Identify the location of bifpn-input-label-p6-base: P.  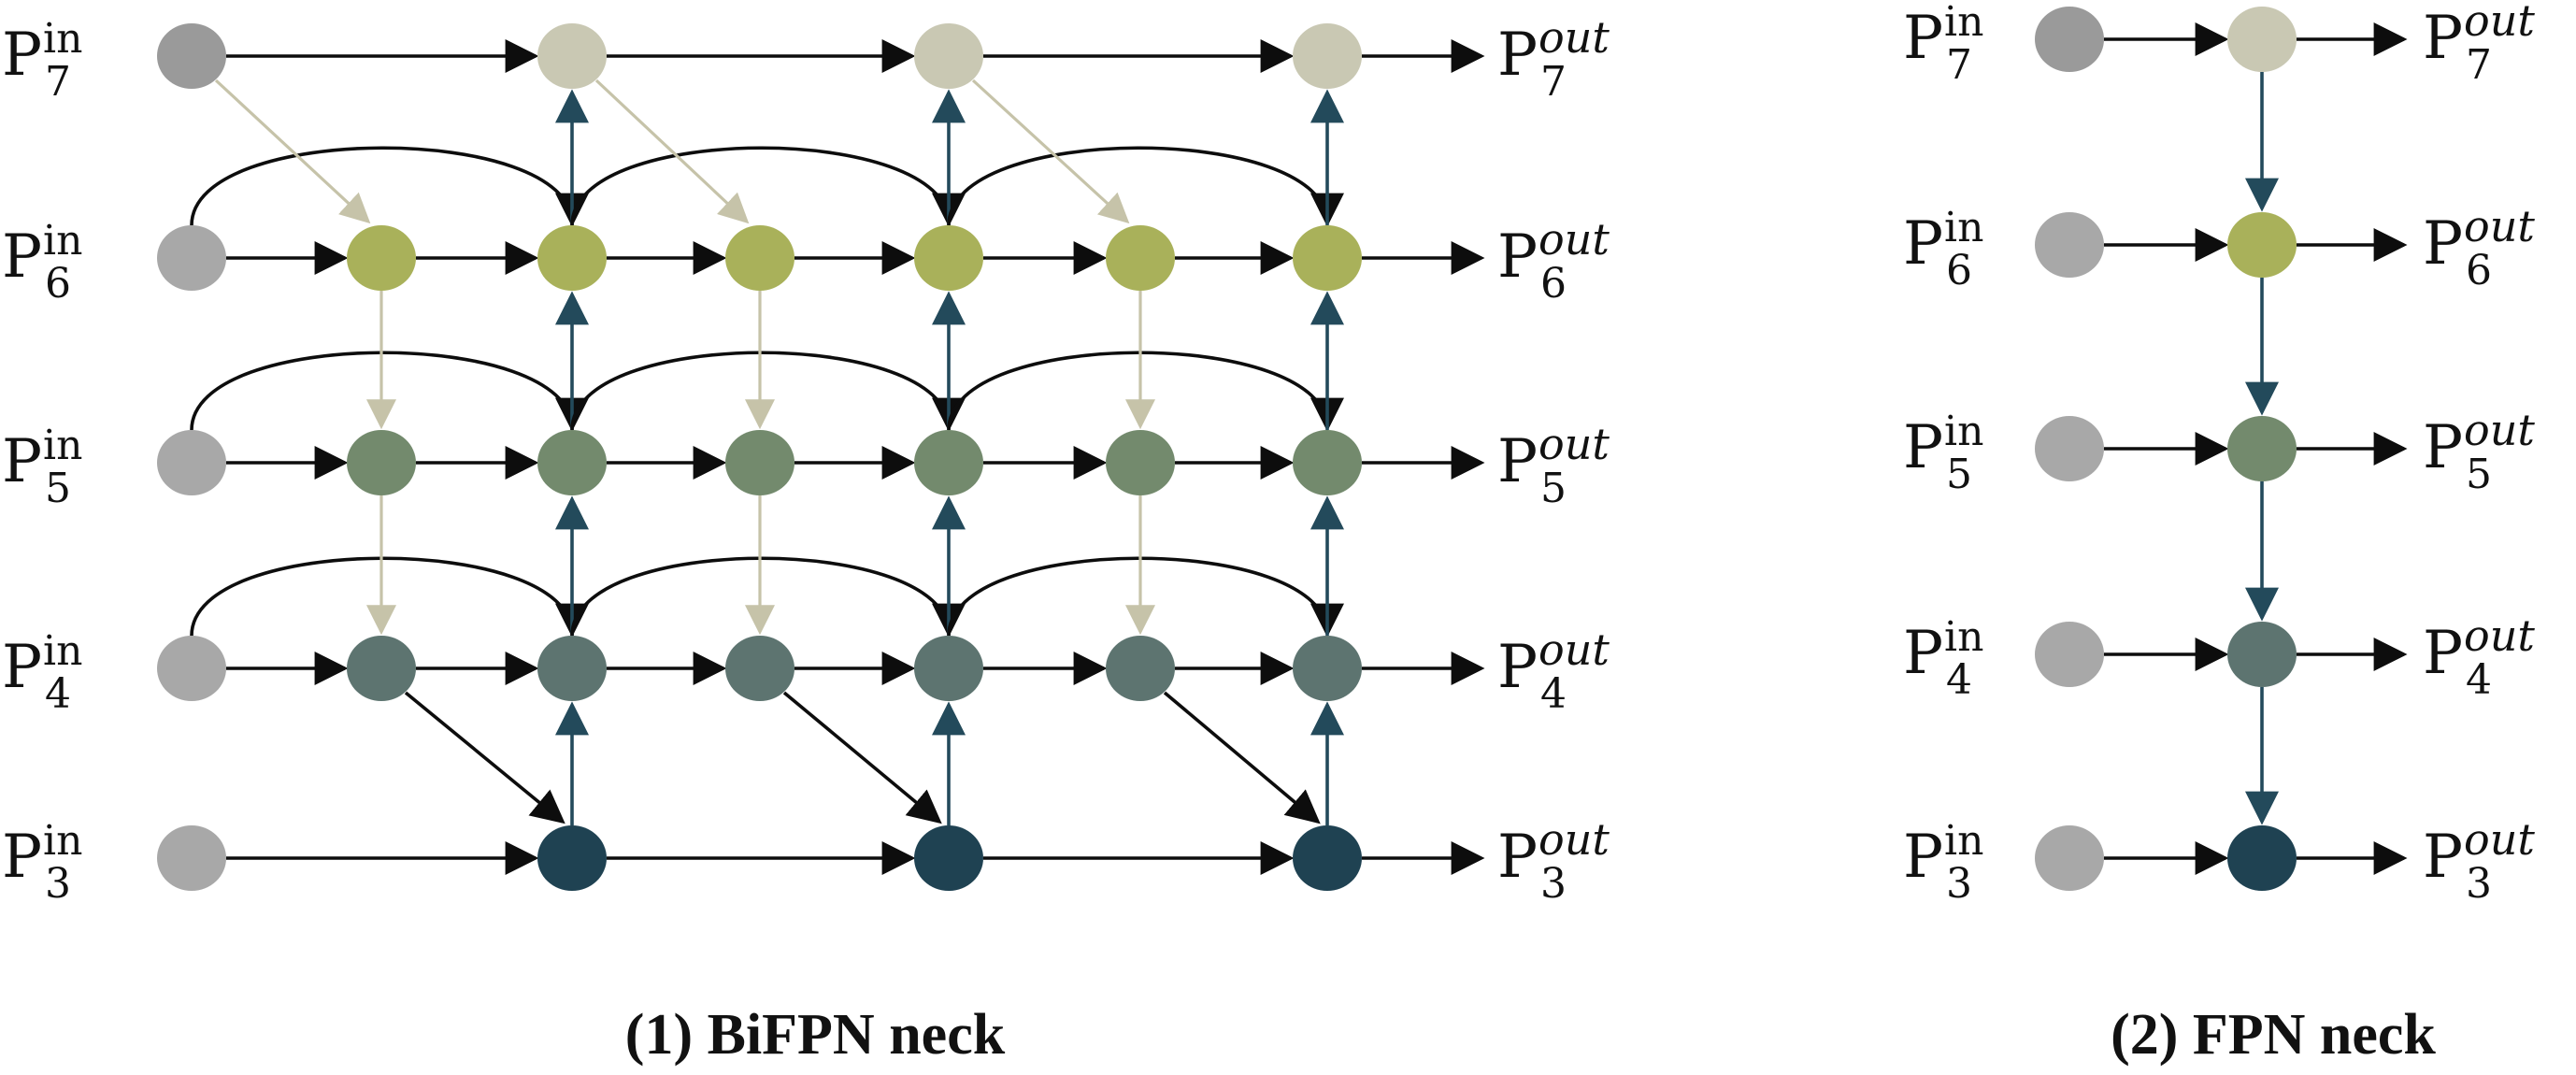
(22, 257).